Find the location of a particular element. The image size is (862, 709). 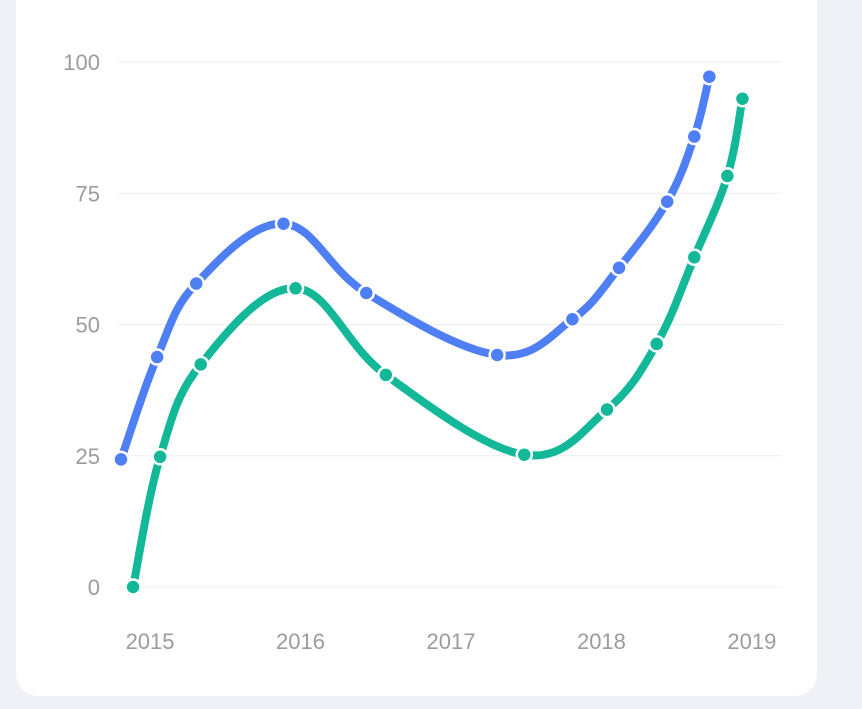

x-tick-label: 2019 is located at coordinates (751, 641).